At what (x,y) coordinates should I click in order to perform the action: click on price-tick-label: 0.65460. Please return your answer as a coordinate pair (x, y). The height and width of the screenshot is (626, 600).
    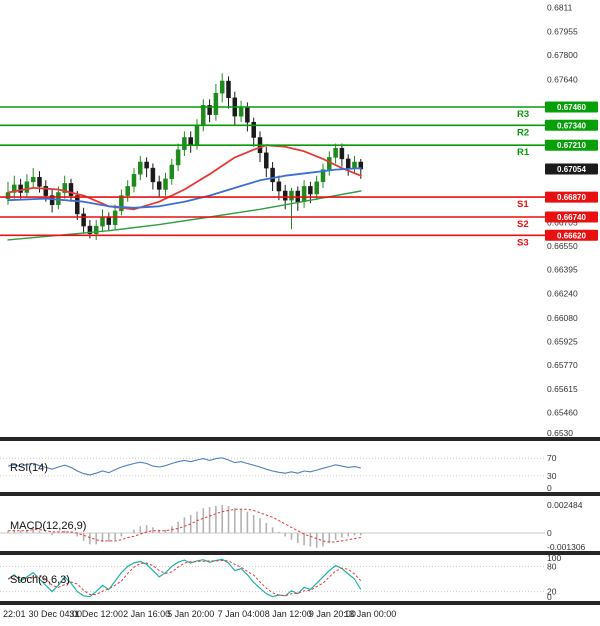
    Looking at the image, I should click on (562, 413).